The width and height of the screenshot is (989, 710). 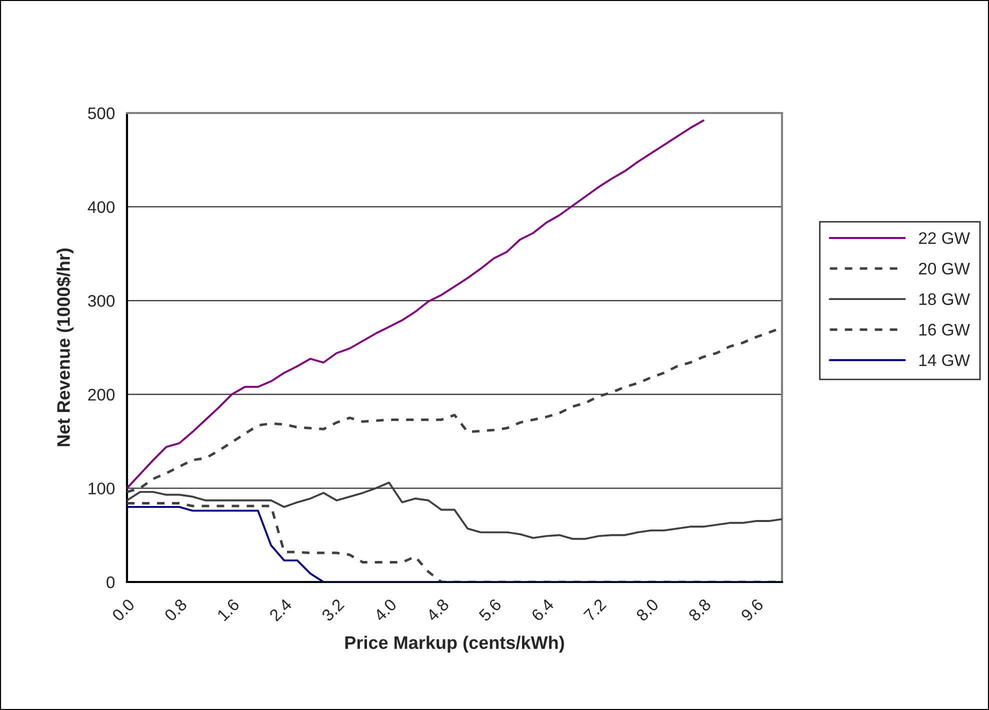 What do you see at coordinates (944, 330) in the screenshot?
I see `legend-label: 16 GW` at bounding box center [944, 330].